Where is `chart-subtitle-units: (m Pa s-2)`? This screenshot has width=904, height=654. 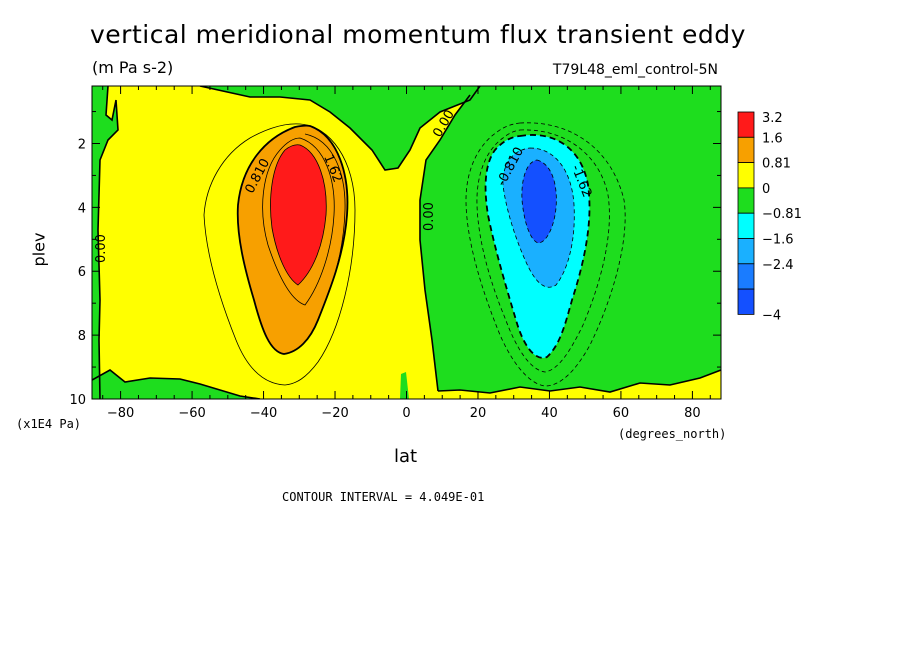
chart-subtitle-units: (m Pa s-2) is located at coordinates (133, 67).